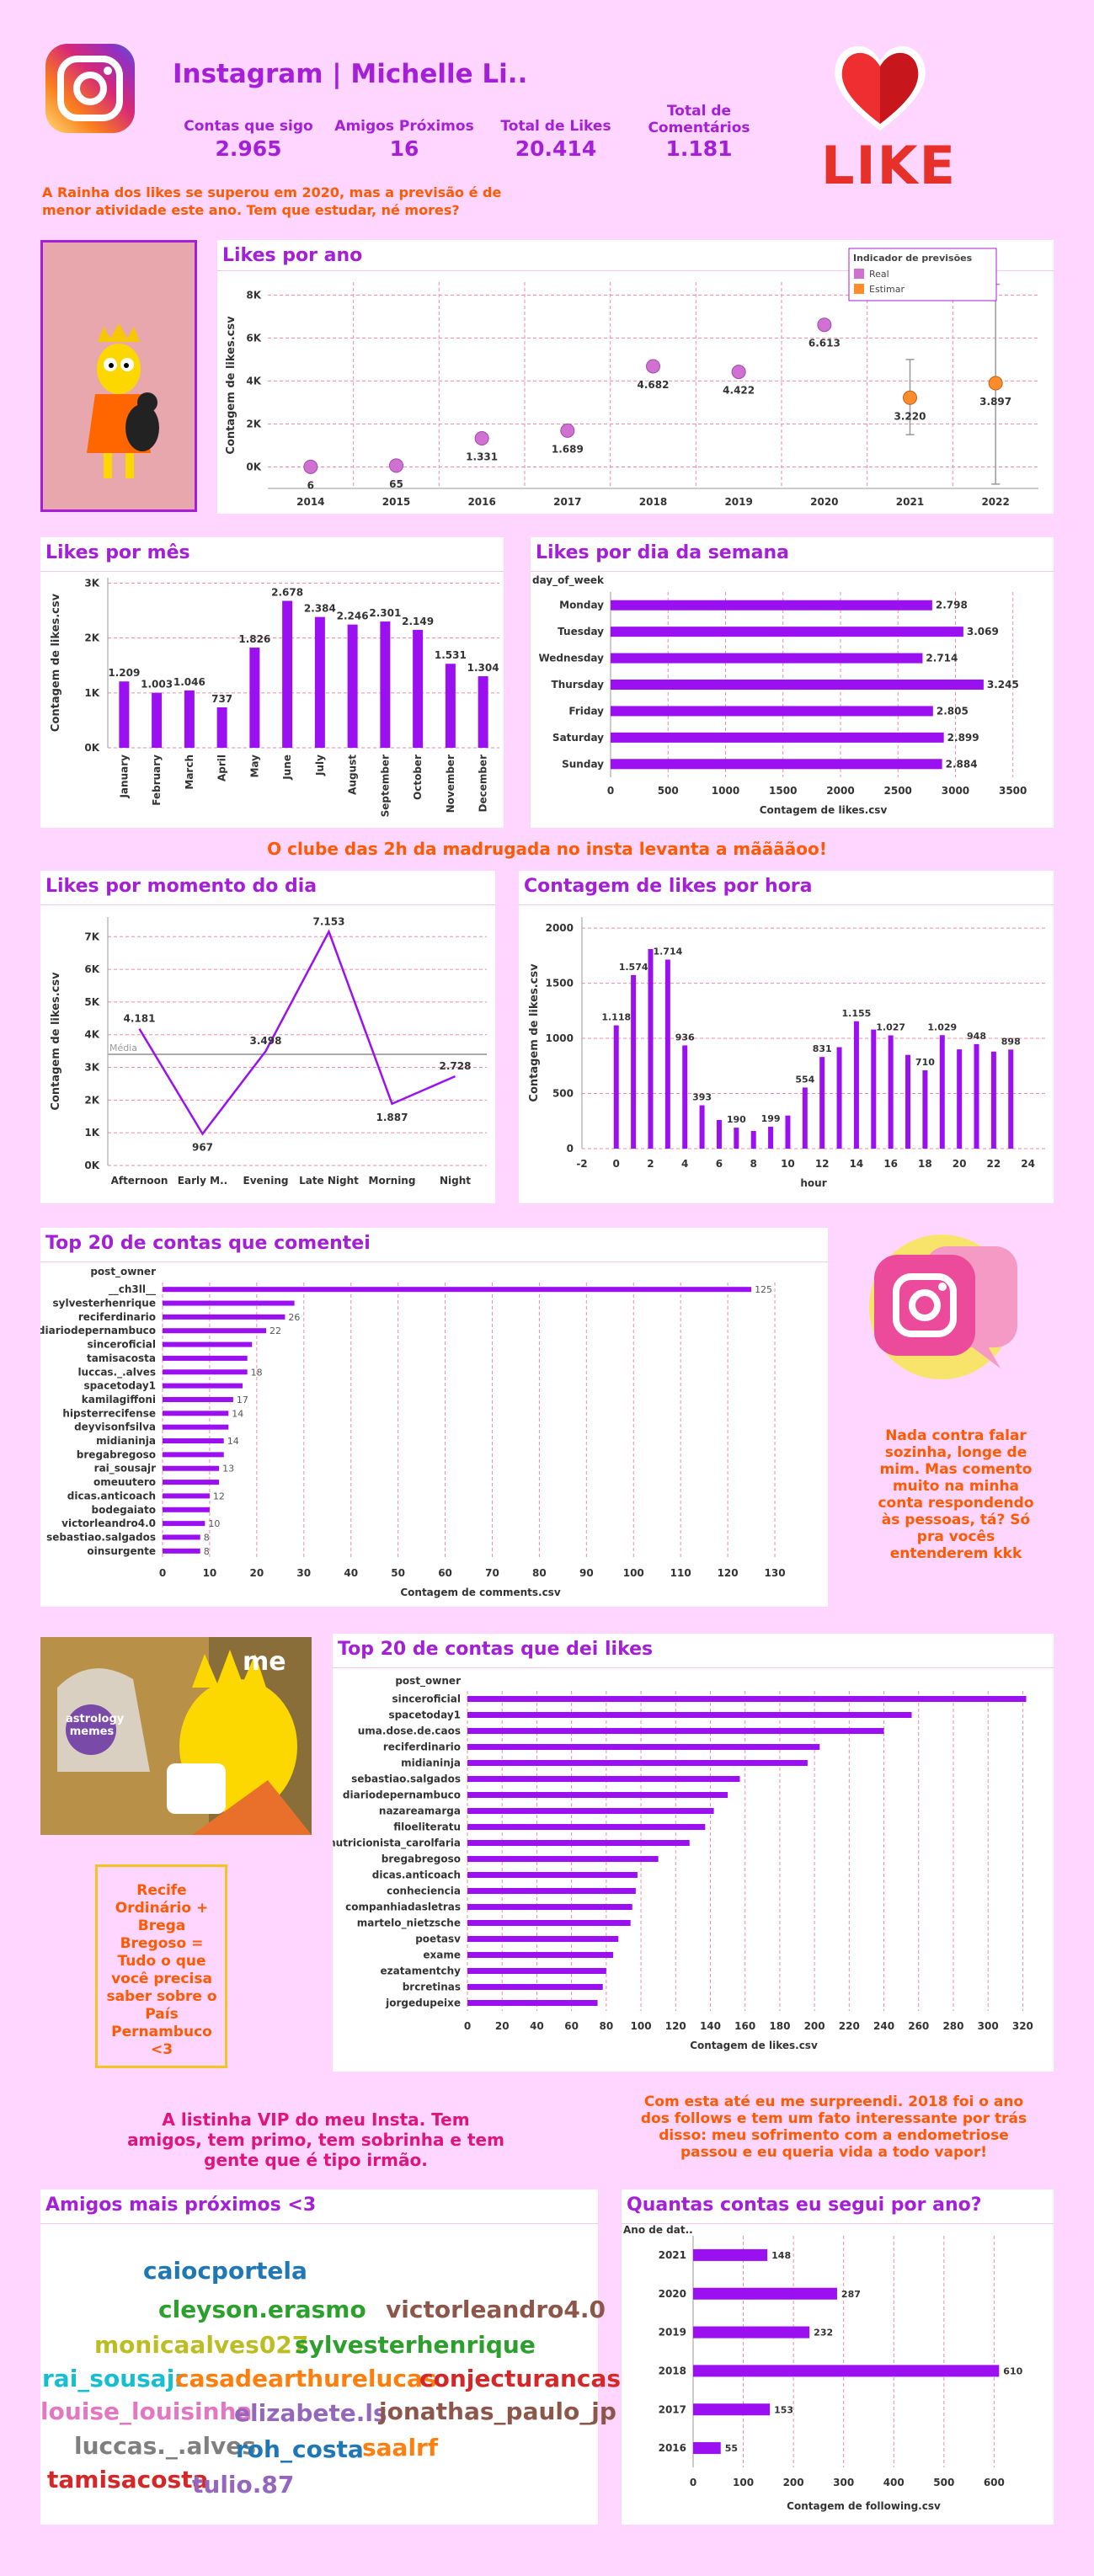  What do you see at coordinates (456, 1066) in the screenshot?
I see `data-label: 2.728` at bounding box center [456, 1066].